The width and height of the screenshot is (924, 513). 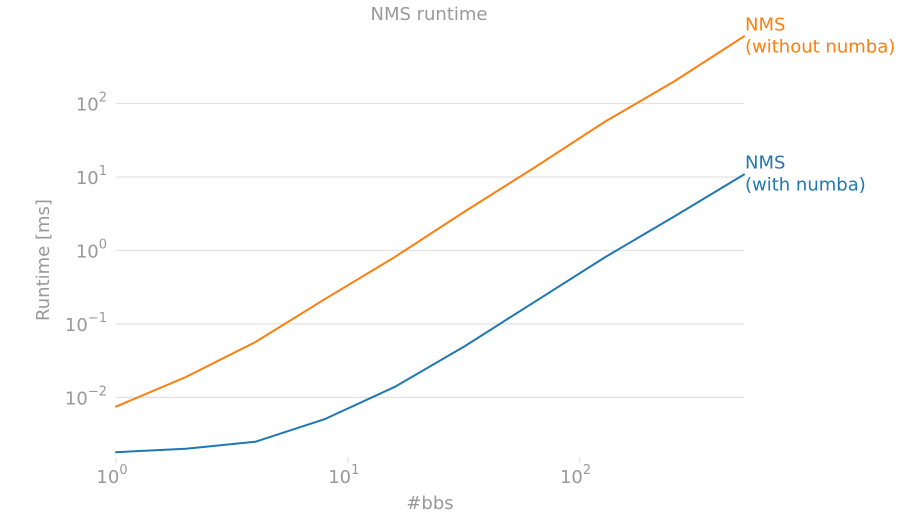 What do you see at coordinates (355, 470) in the screenshot?
I see `x-tick-exponent: 1` at bounding box center [355, 470].